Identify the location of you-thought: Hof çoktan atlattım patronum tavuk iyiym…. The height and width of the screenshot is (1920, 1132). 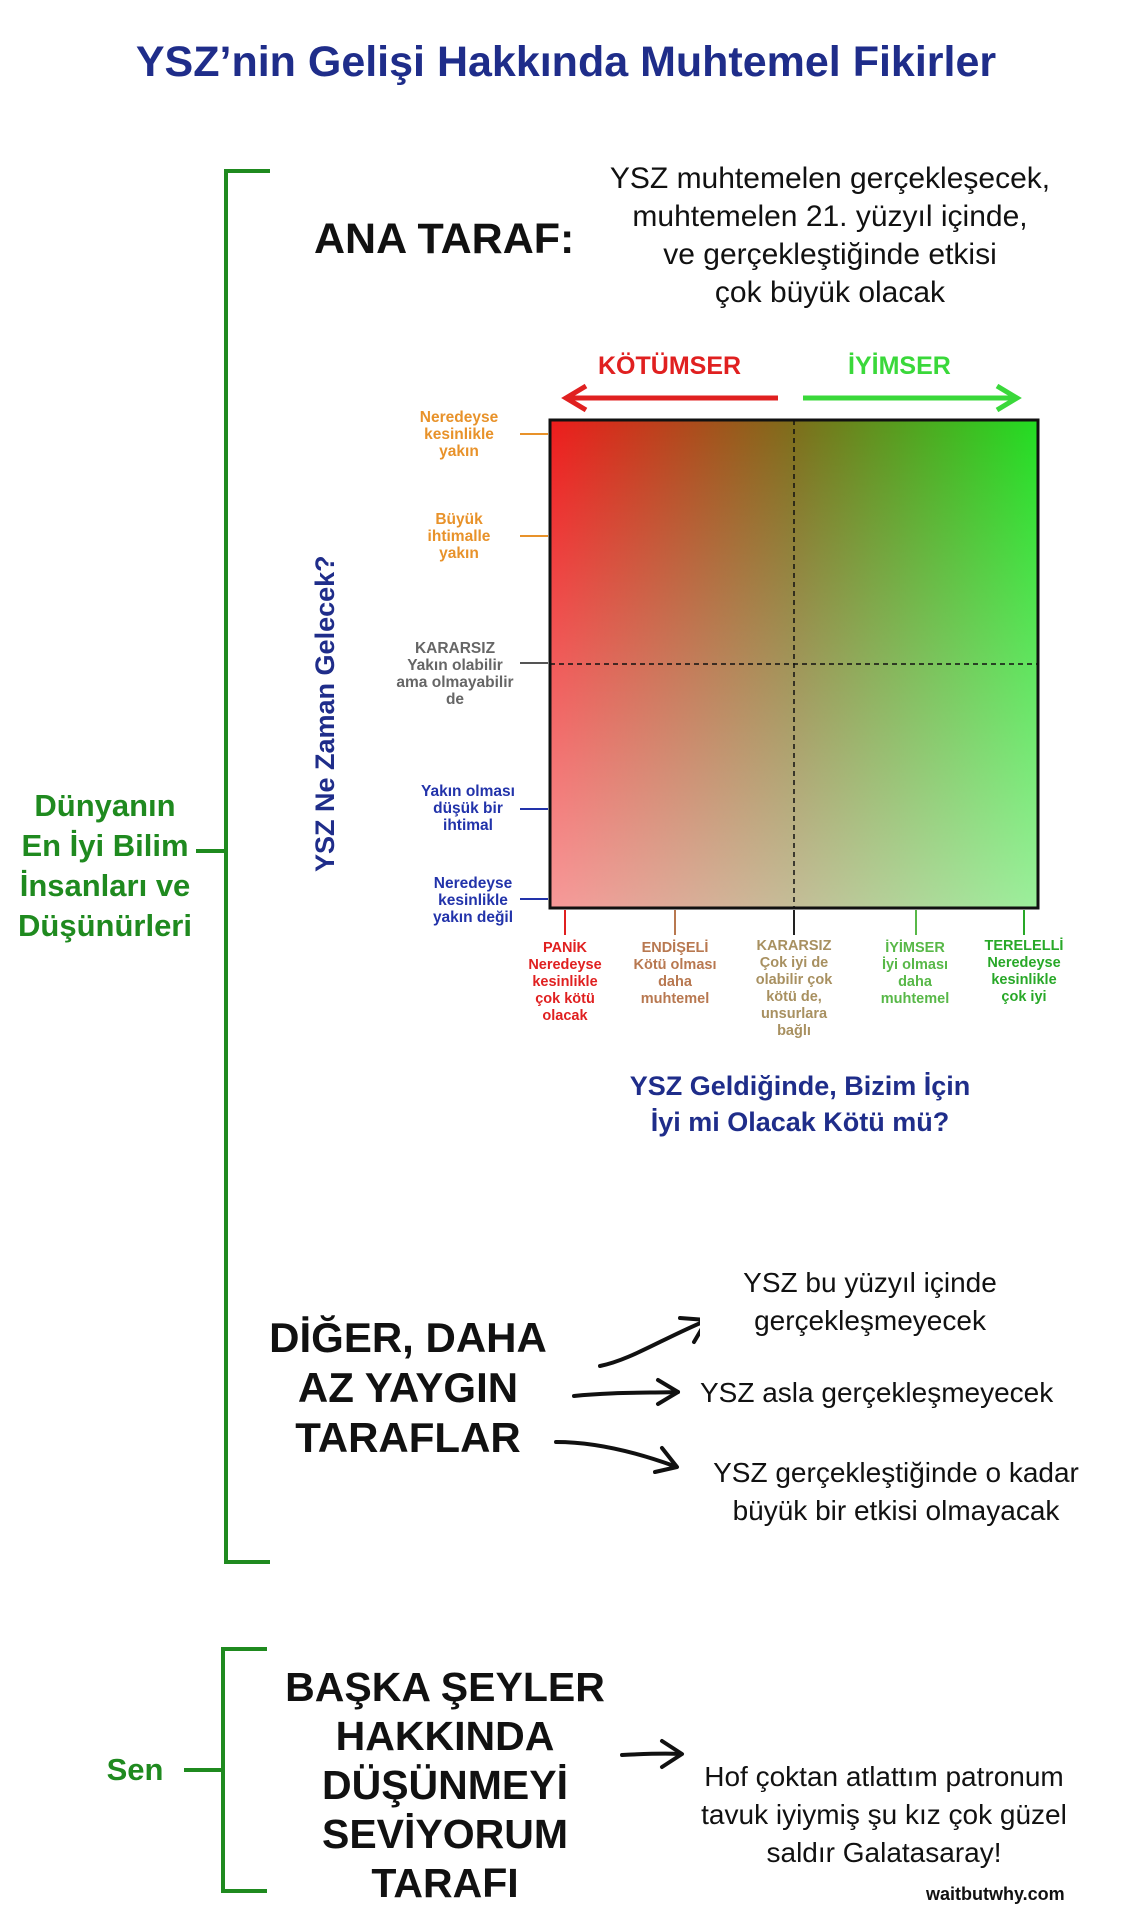
(884, 1814).